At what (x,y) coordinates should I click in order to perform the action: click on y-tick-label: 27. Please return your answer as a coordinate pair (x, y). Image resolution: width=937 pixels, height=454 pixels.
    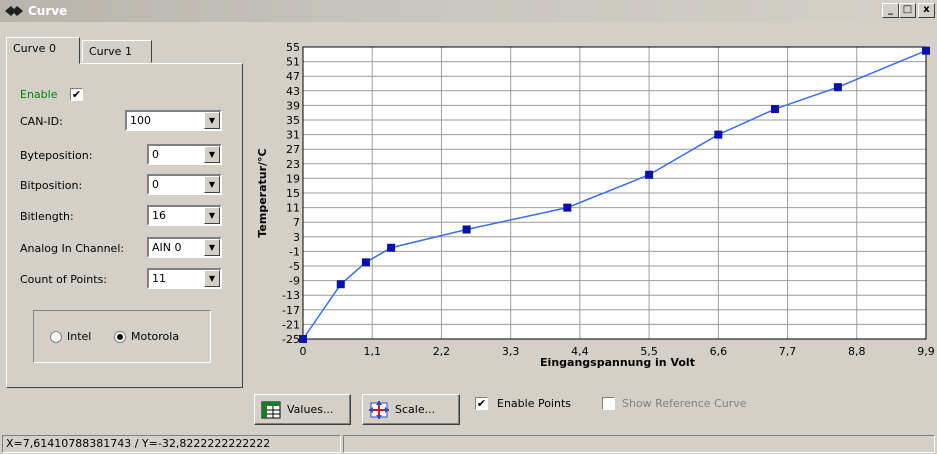
    Looking at the image, I should click on (293, 149).